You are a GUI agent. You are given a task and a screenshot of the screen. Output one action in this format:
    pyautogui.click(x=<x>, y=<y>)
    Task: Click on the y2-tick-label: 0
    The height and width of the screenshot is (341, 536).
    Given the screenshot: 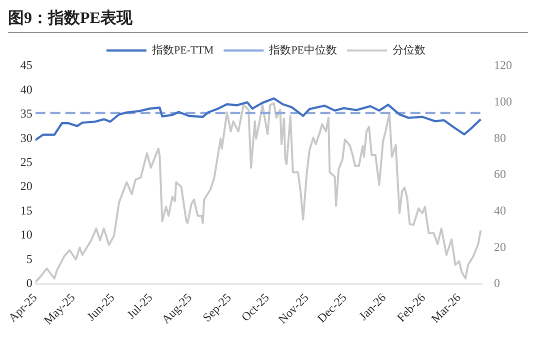 What is the action you would take?
    pyautogui.click(x=497, y=283)
    